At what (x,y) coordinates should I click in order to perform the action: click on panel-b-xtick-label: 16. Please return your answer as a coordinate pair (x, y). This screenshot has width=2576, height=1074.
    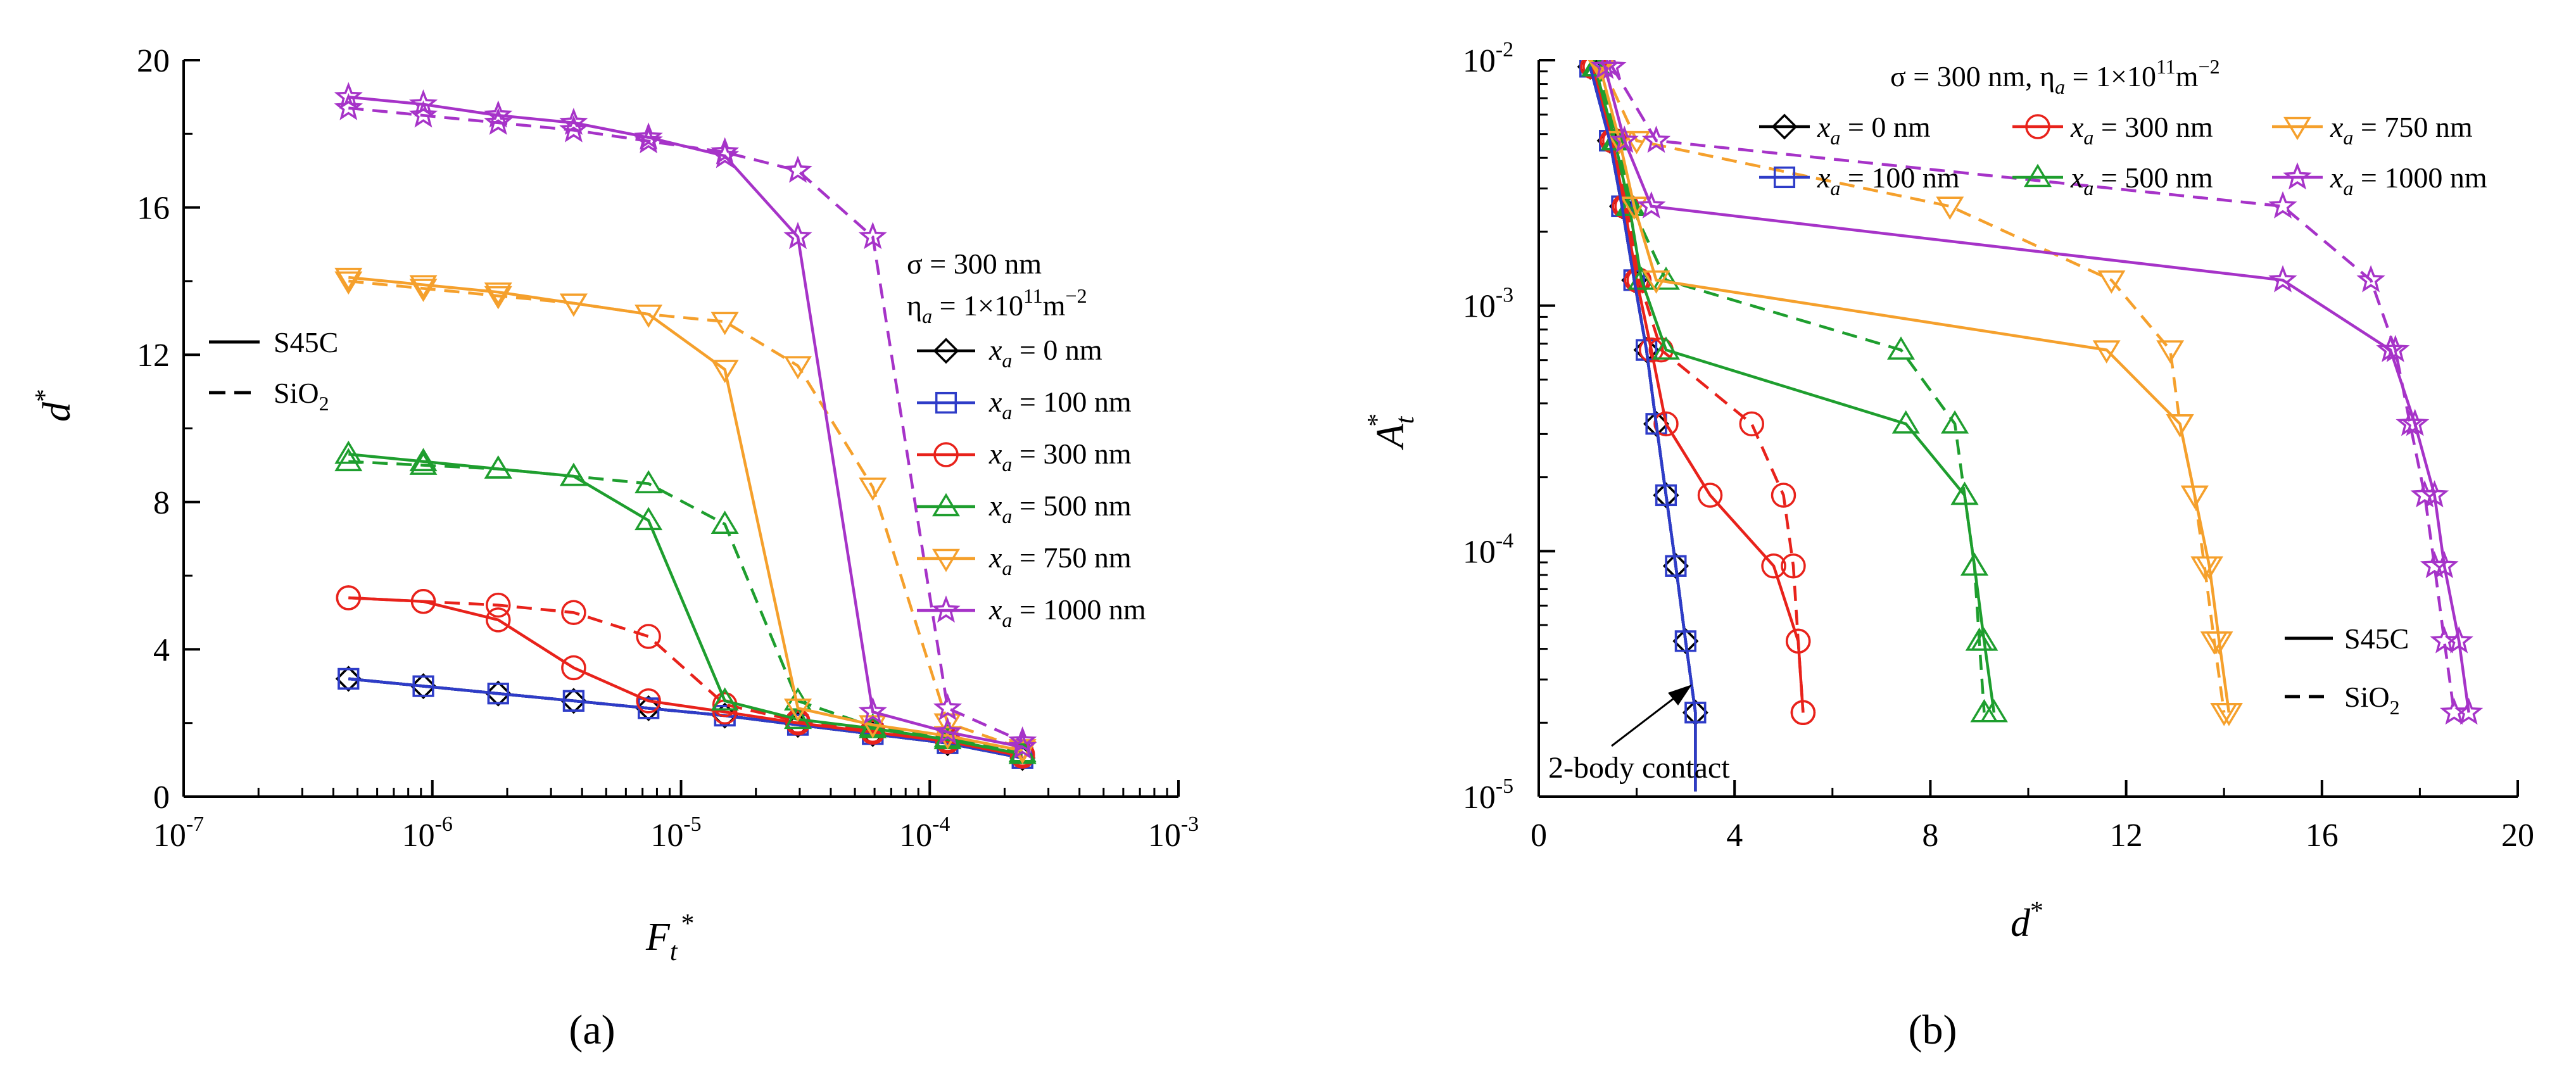
    Looking at the image, I should click on (2322, 836).